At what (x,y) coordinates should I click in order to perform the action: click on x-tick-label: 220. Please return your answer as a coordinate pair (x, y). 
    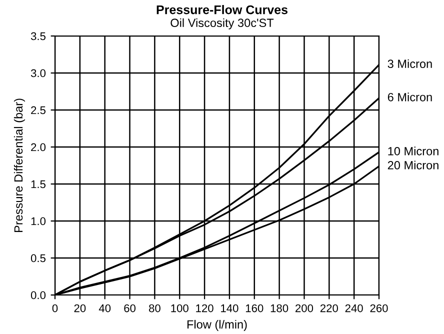
    Looking at the image, I should click on (329, 308).